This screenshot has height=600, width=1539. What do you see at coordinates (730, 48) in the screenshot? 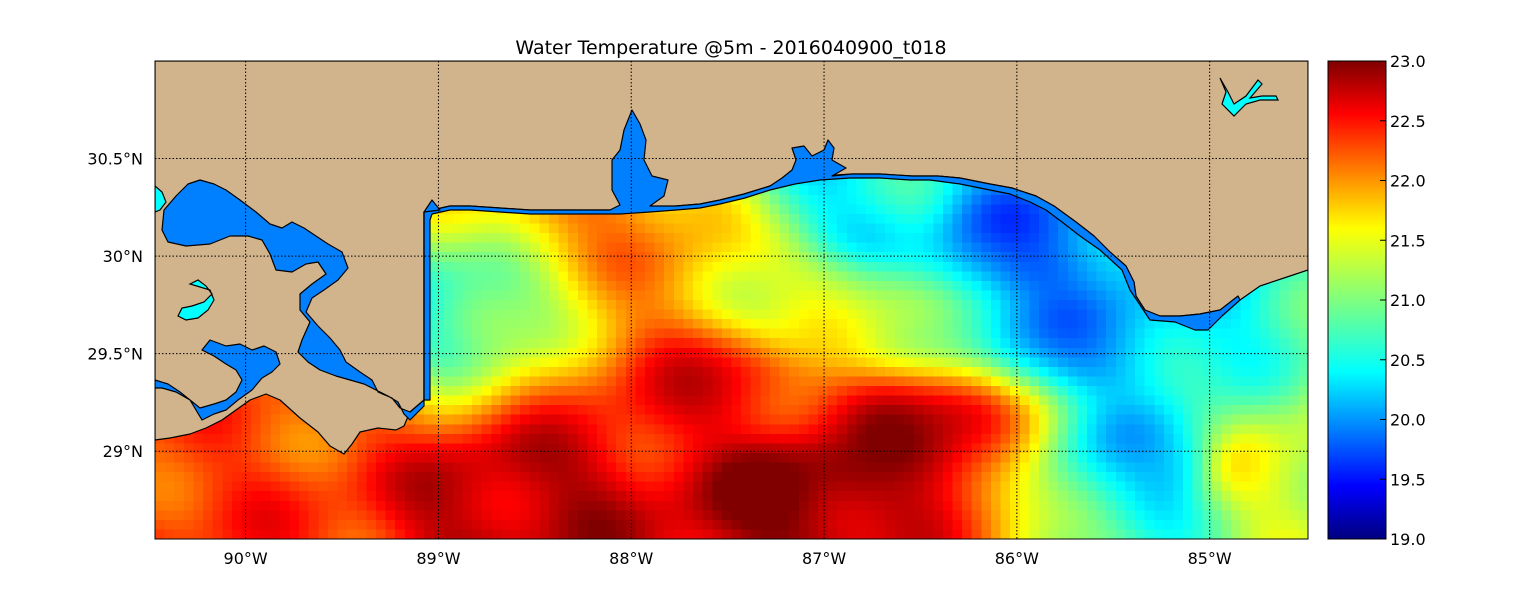
I see `chart-title: Water Temperature @5m - 2016040900_t018` at bounding box center [730, 48].